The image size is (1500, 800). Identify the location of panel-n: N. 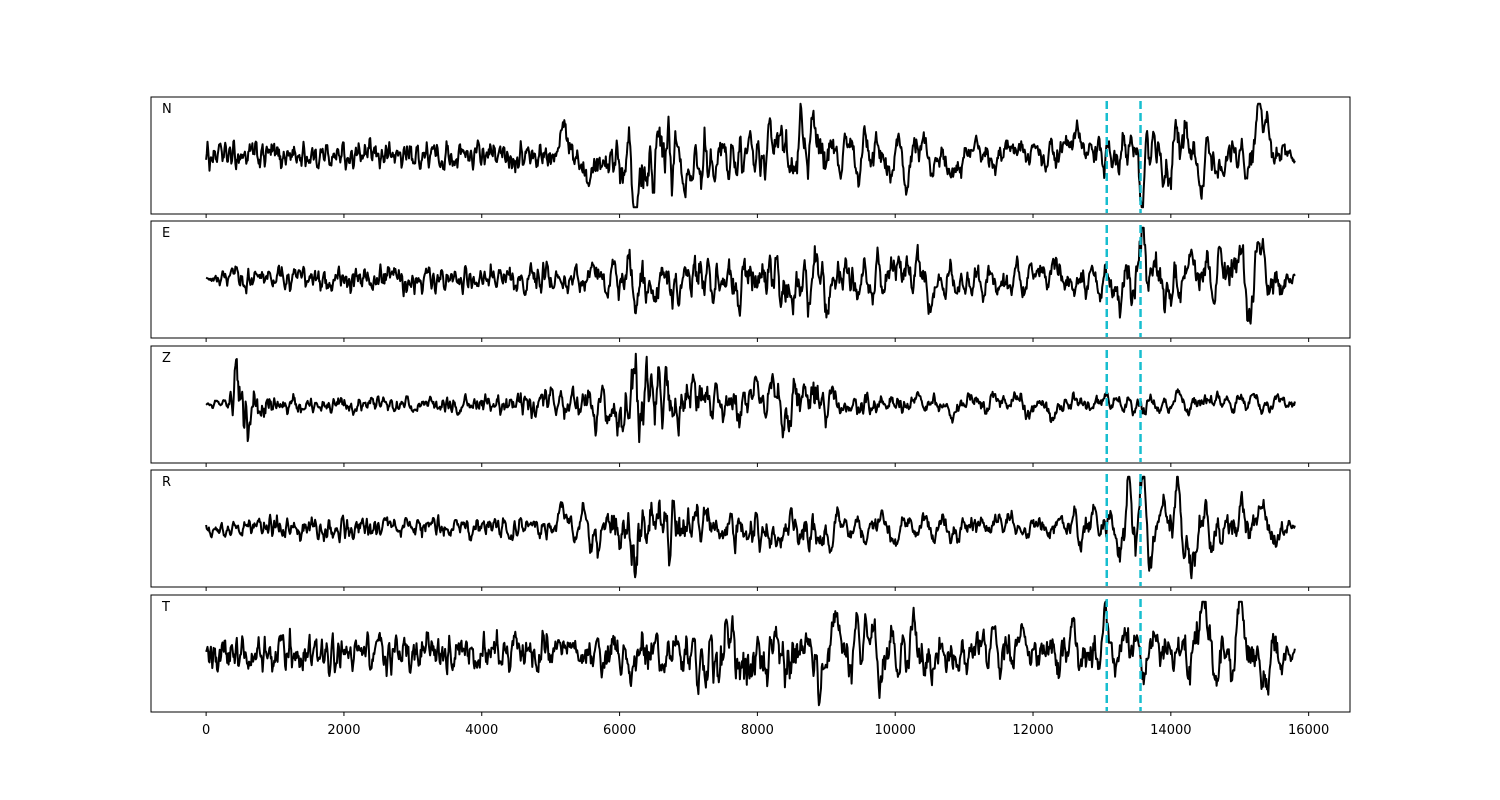
(750, 157).